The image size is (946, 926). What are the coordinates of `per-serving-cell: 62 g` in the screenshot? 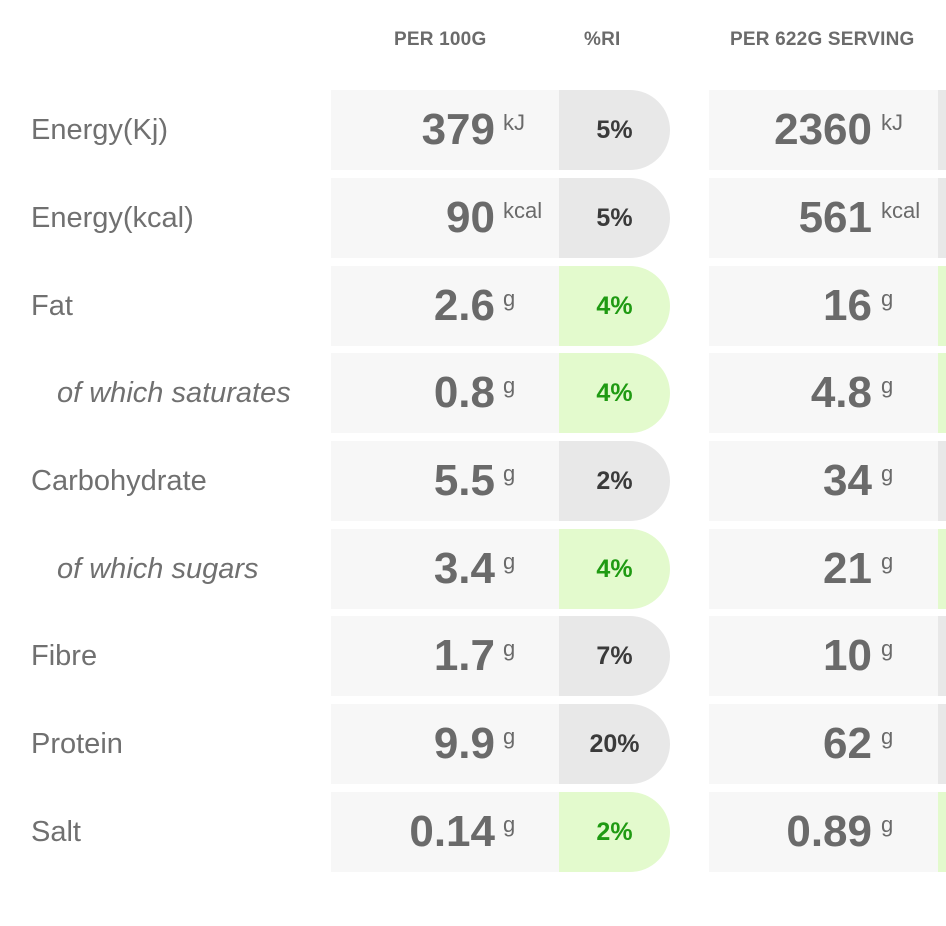 It's located at (823, 744).